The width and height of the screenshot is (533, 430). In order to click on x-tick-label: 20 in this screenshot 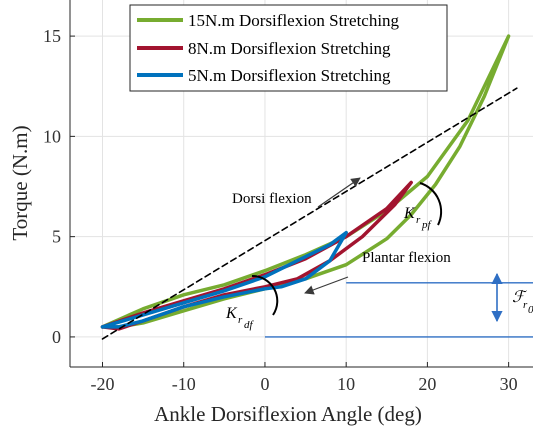, I will do `click(427, 384)`.